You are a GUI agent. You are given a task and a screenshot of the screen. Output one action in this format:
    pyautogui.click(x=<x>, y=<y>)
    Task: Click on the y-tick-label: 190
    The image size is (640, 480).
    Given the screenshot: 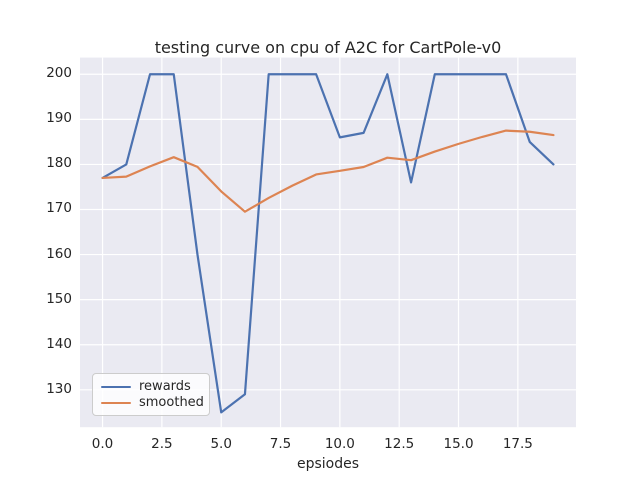 What is the action you would take?
    pyautogui.click(x=59, y=118)
    